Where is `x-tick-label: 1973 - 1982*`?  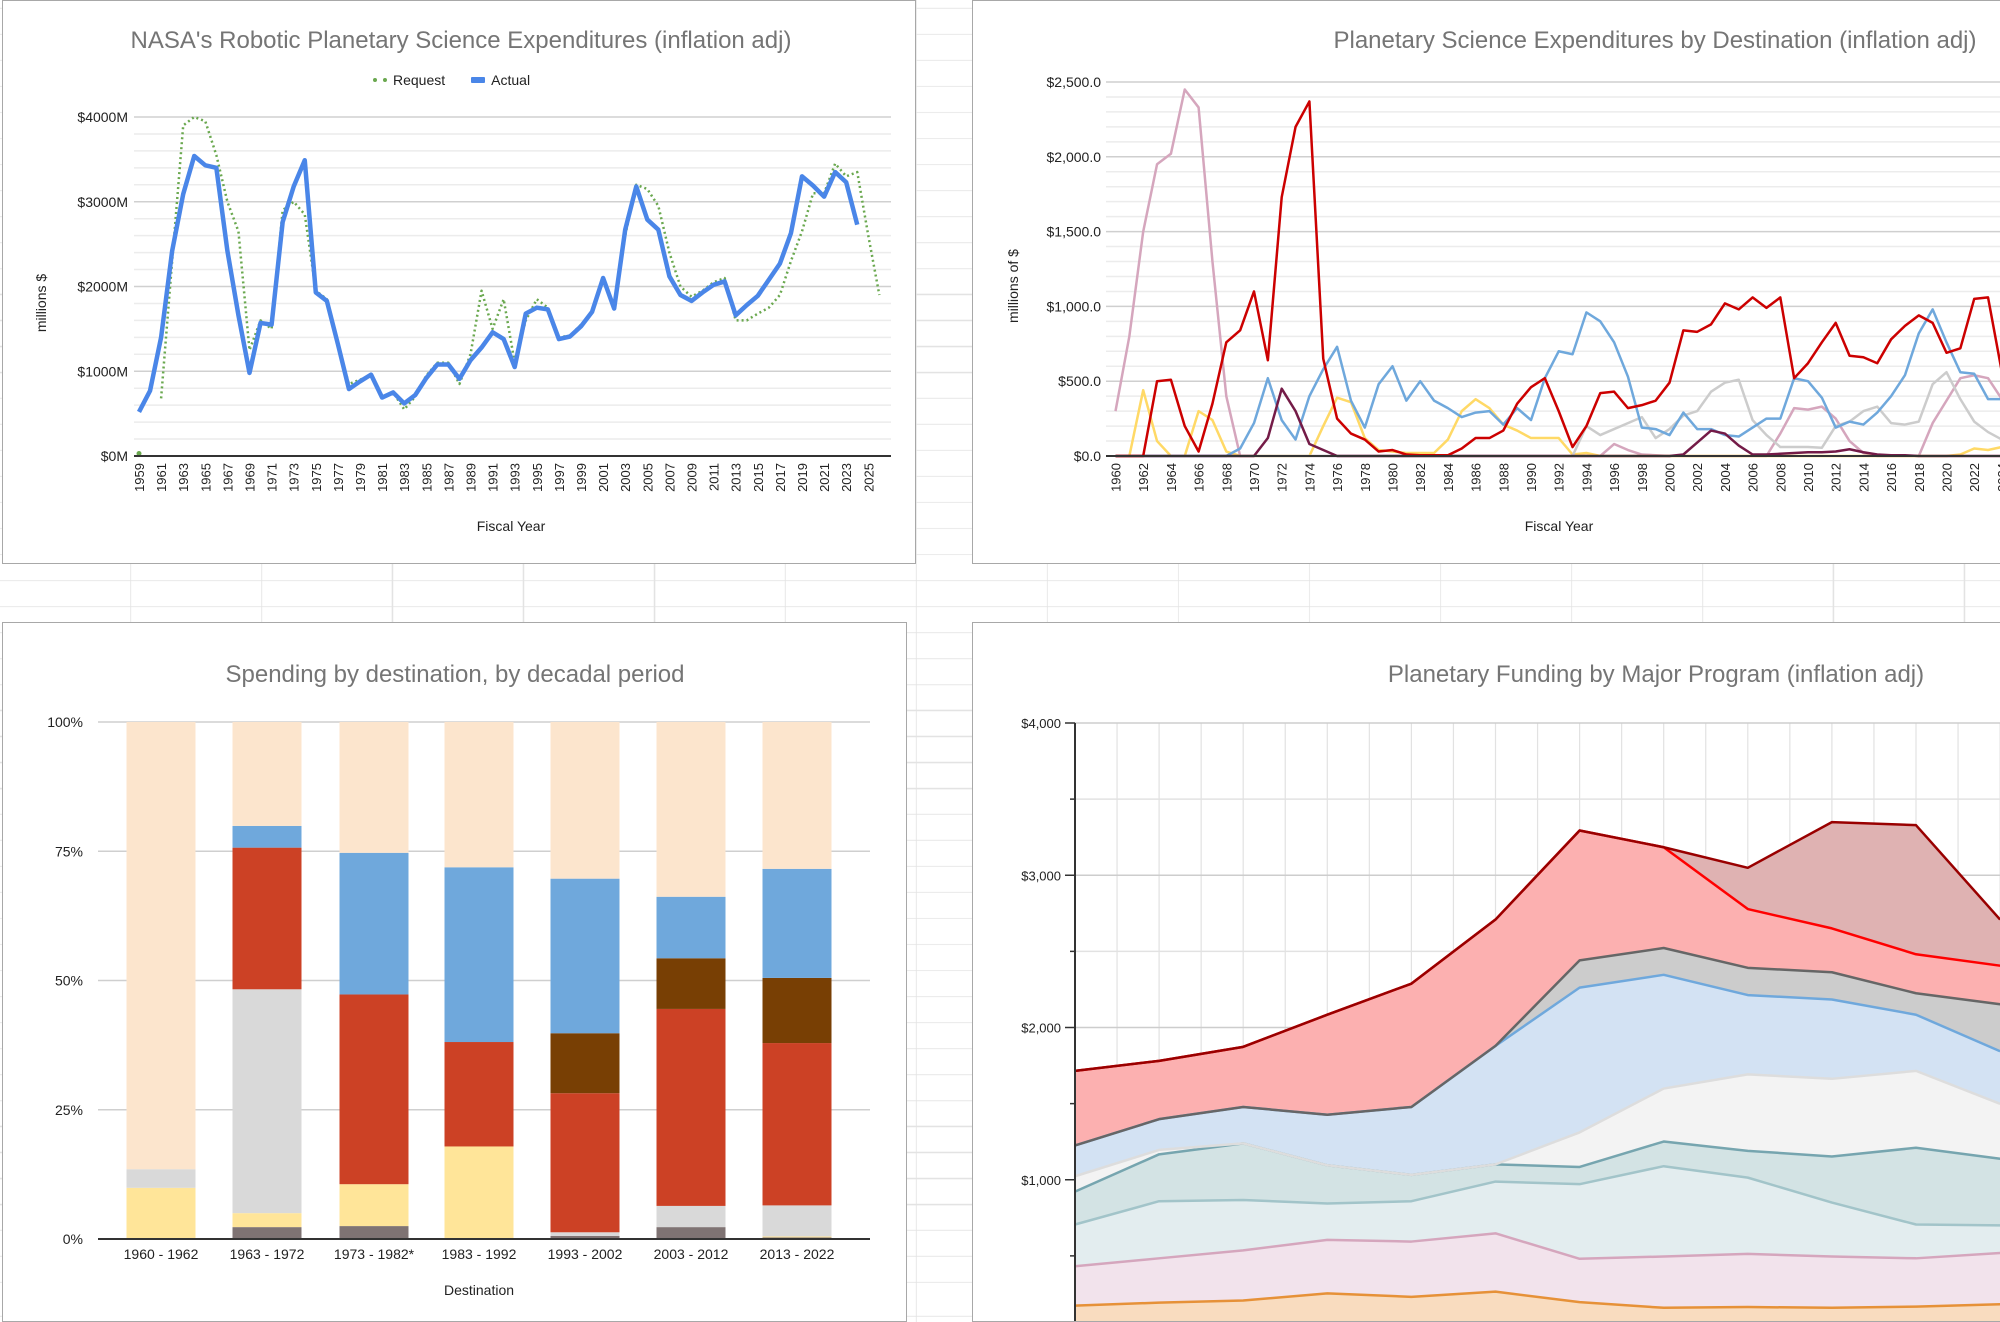 x-tick-label: 1973 - 1982* is located at coordinates (374, 1254).